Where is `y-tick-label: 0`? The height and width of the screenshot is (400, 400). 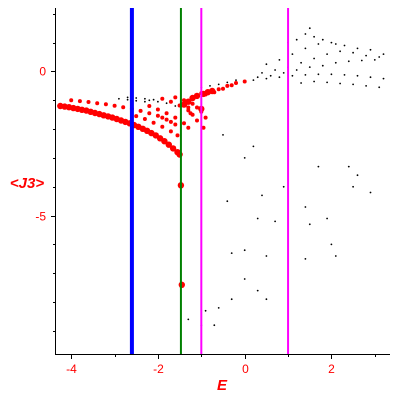
y-tick-label: 0 is located at coordinates (42, 72).